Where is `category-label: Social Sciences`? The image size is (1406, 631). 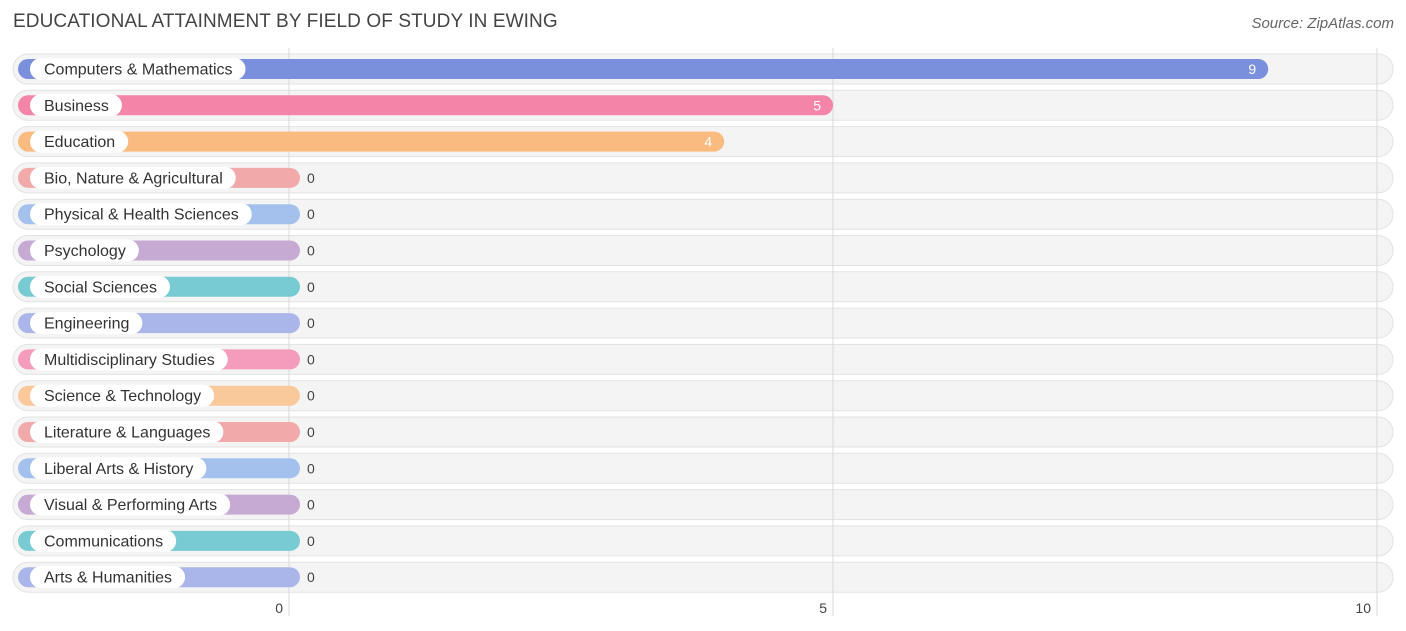
category-label: Social Sciences is located at coordinates (100, 287).